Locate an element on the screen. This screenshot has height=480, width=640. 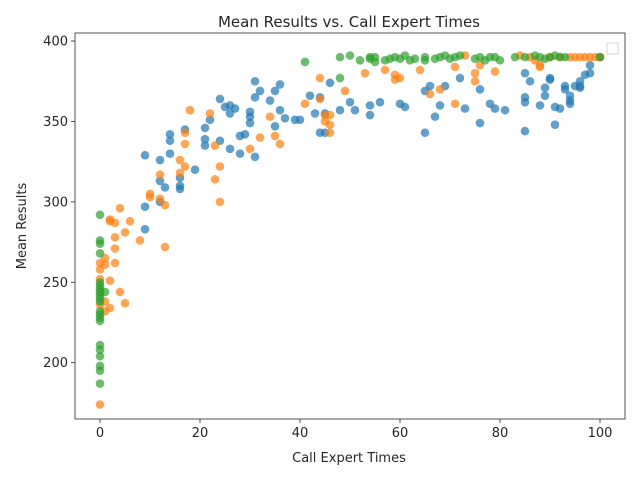
x-axis-label: Call Expert Times is located at coordinates (349, 458).